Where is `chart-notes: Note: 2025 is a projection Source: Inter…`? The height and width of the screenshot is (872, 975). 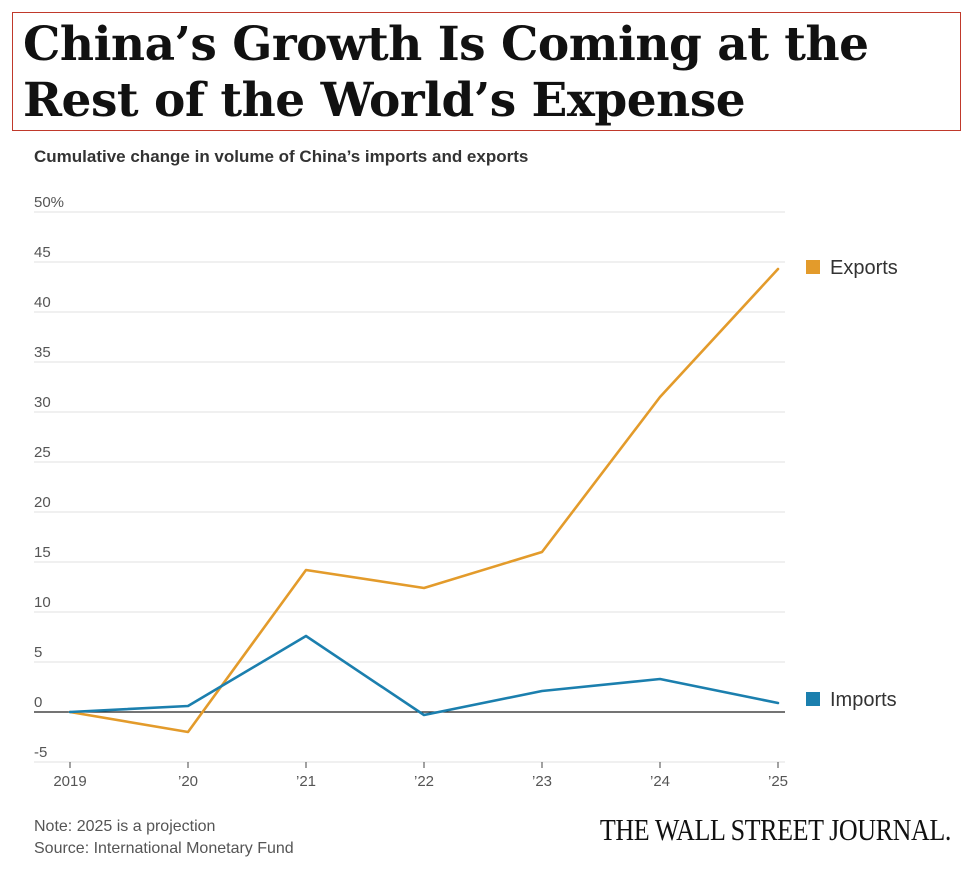
chart-notes: Note: 2025 is a projection Source: Inter… is located at coordinates (164, 838).